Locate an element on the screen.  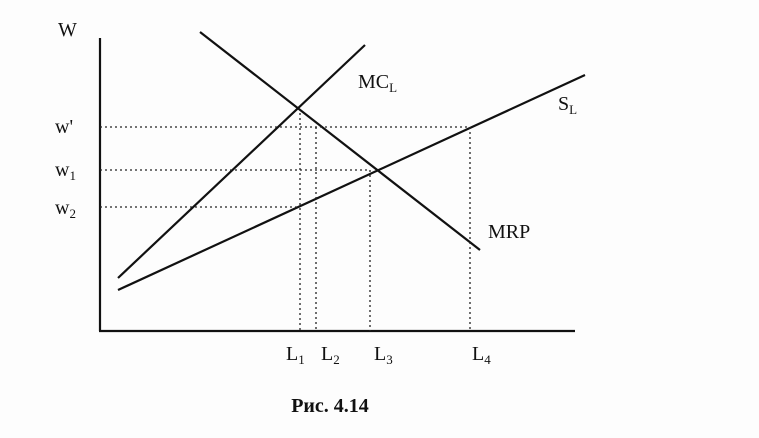
y-tick-label: w' is located at coordinates (64, 127).